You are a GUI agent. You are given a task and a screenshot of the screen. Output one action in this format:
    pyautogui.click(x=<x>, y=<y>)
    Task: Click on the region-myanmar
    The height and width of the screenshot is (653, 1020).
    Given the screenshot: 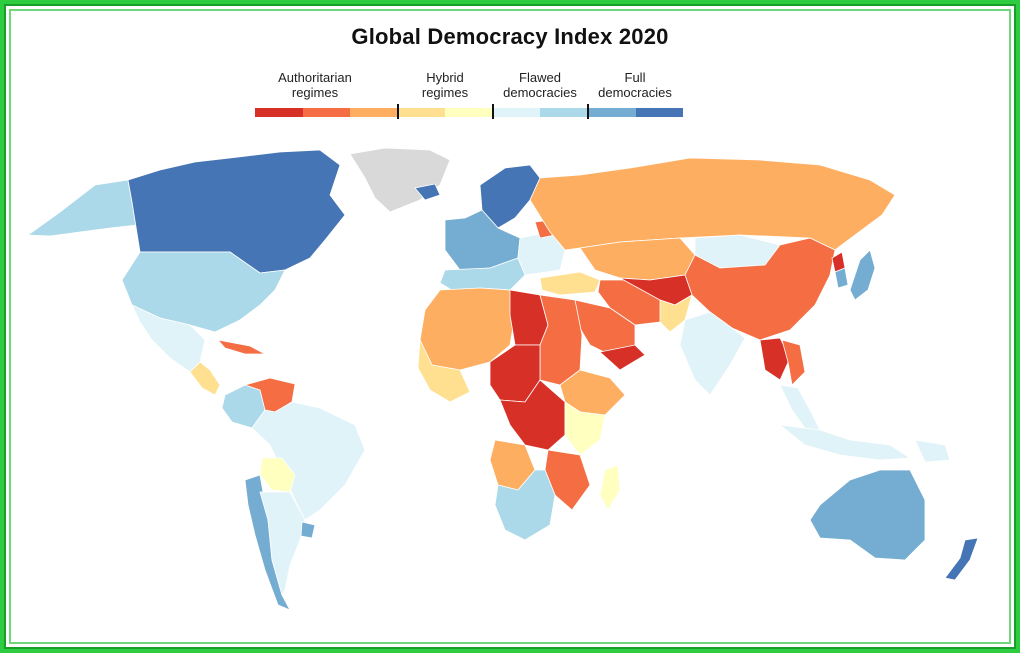 What is the action you would take?
    pyautogui.click(x=775, y=359)
    